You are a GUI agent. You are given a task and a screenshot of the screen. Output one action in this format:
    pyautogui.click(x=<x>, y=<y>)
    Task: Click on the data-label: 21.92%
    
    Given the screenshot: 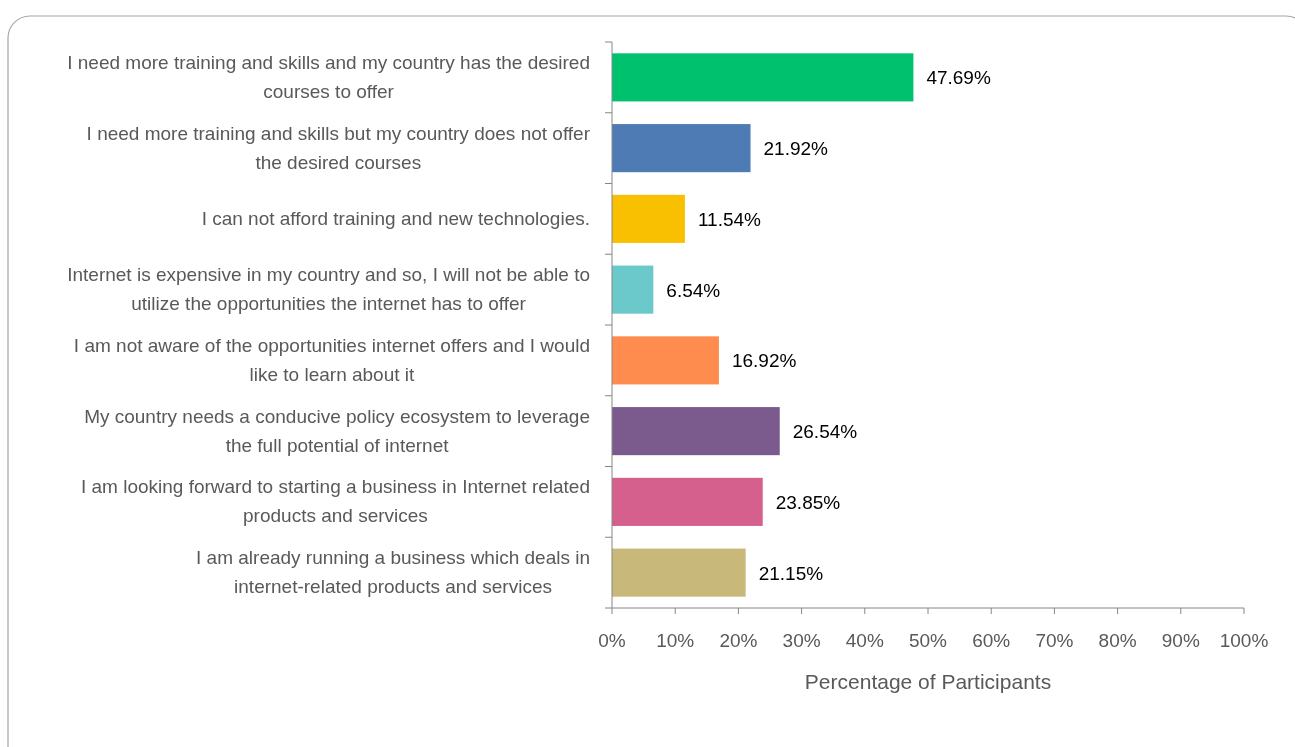 What is the action you would take?
    pyautogui.click(x=796, y=149)
    